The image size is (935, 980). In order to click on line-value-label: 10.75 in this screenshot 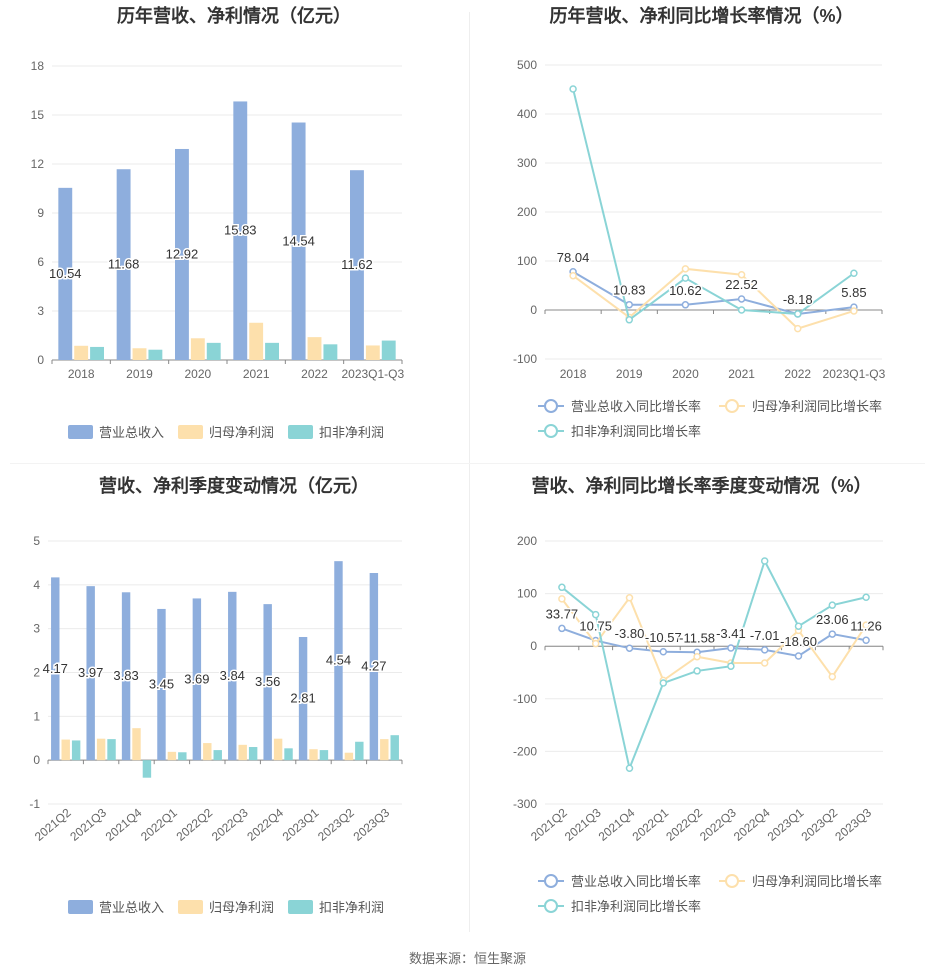, I will do `click(595, 626)`.